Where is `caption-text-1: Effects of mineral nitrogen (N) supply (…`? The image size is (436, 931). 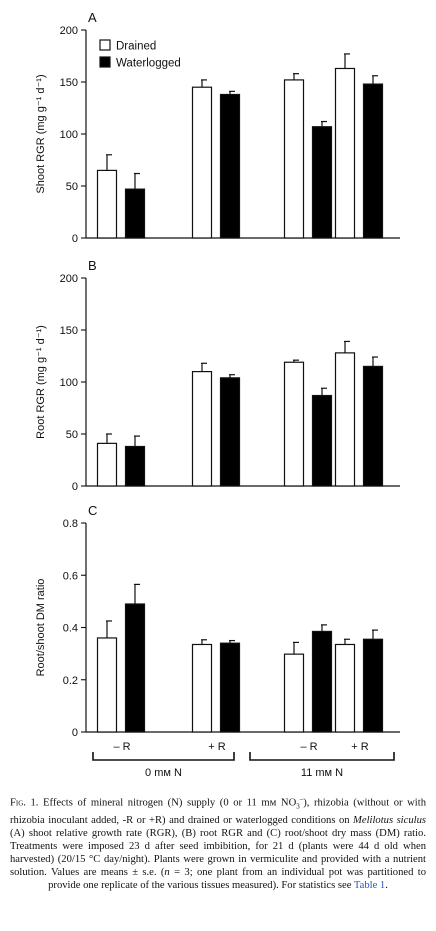
caption-text-1: Effects of mineral nitrogen (N) supply (… is located at coordinates (167, 803).